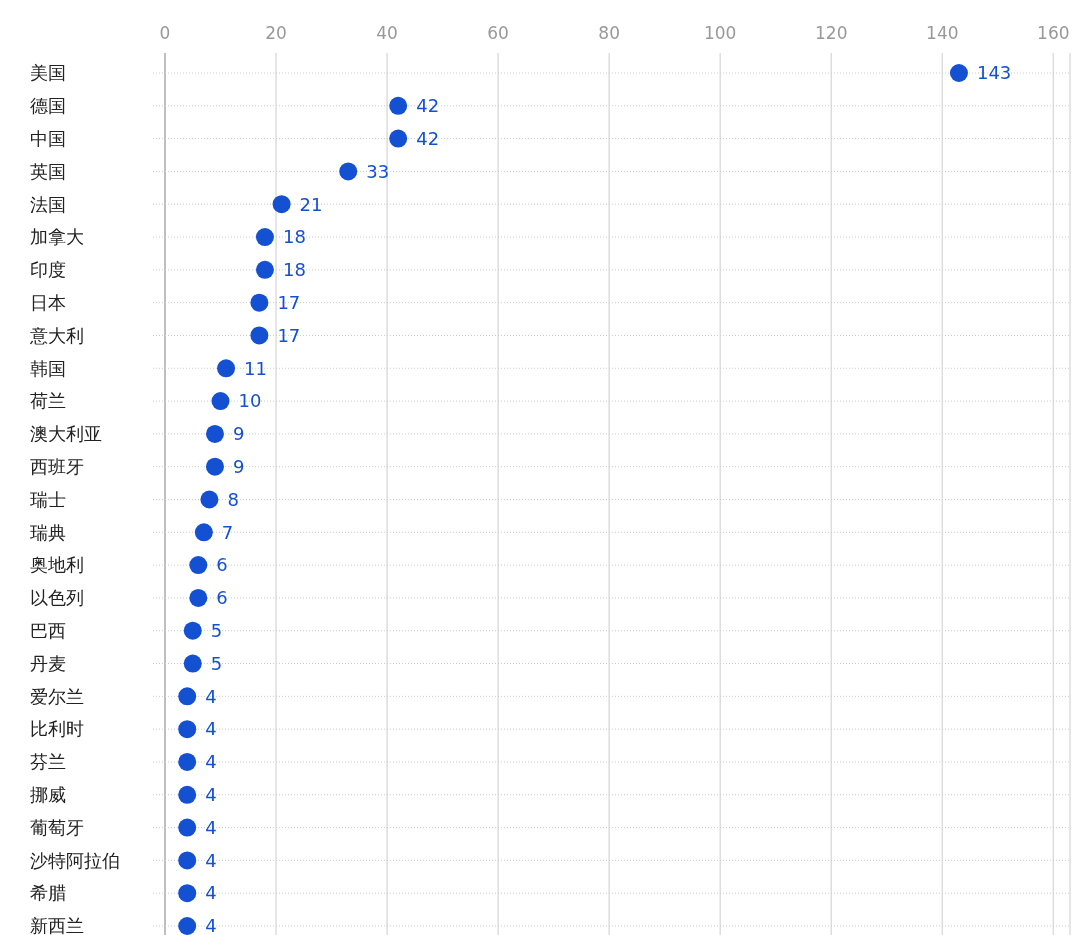 This screenshot has width=1075, height=935. Describe the element at coordinates (48, 795) in the screenshot. I see `y-tick-label: 挪威` at that location.